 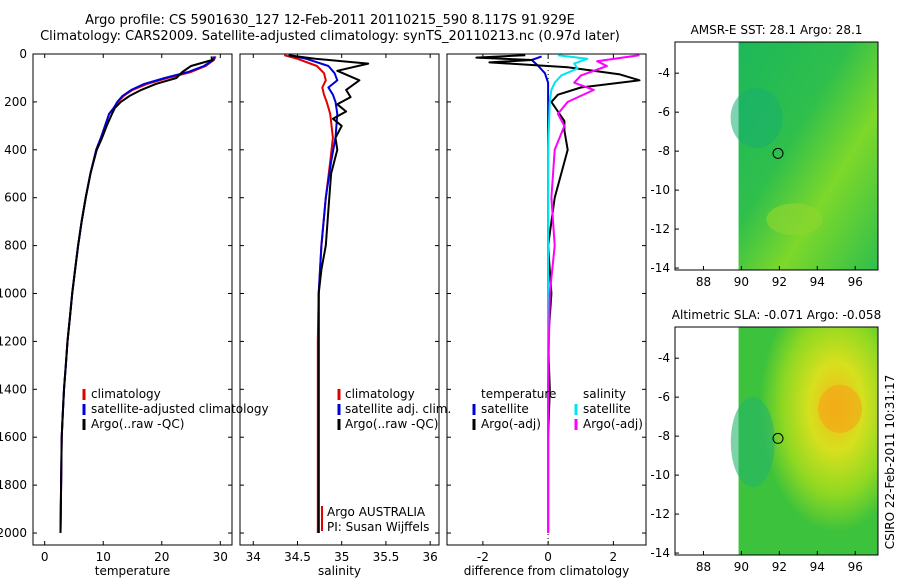 What do you see at coordinates (430, 557) in the screenshot?
I see `x-tick-label: 36` at bounding box center [430, 557].